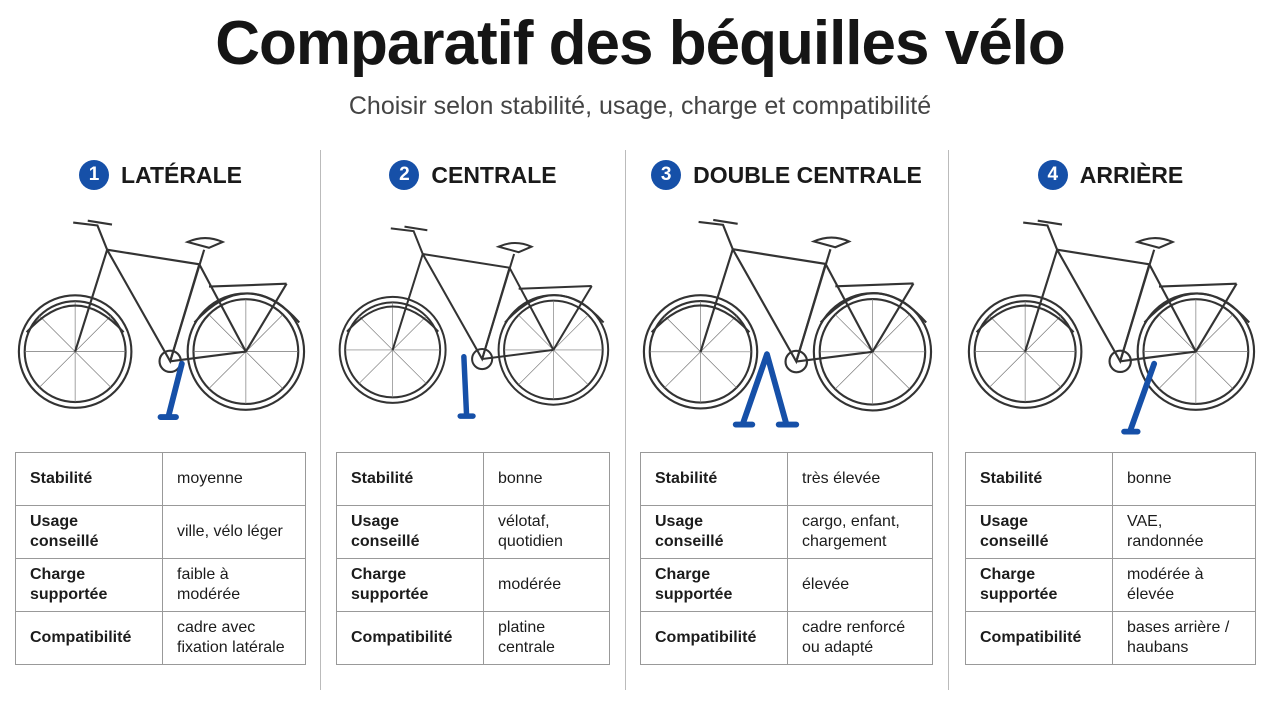  I want to click on spec-value: élevée, so click(860, 585).